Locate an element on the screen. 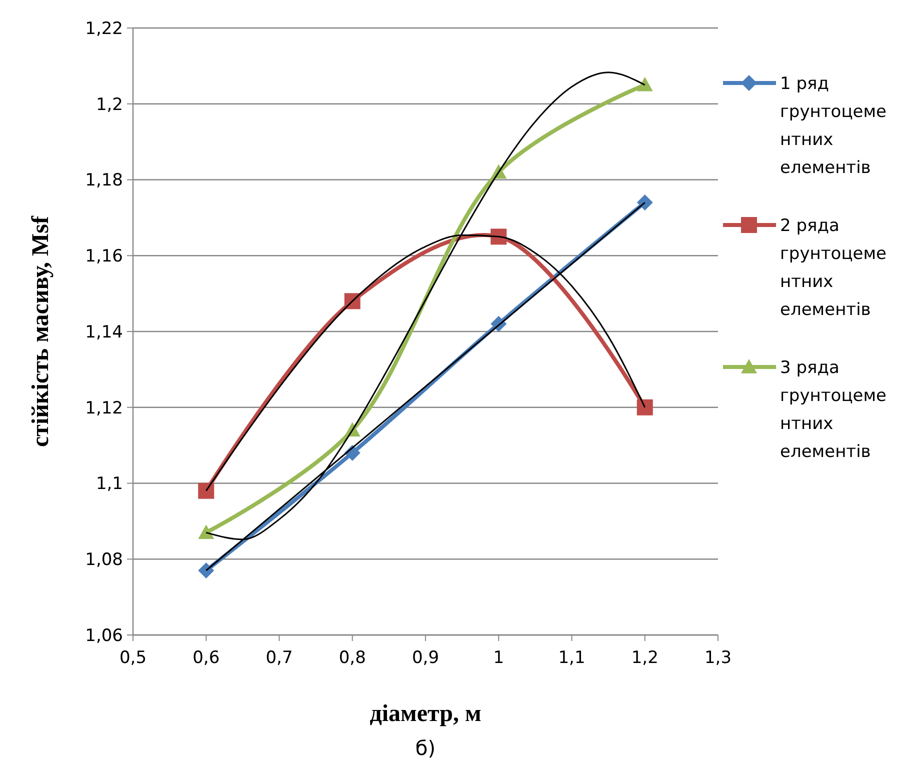 This screenshot has height=765, width=909. y-tick-label: 1,1 is located at coordinates (109, 484).